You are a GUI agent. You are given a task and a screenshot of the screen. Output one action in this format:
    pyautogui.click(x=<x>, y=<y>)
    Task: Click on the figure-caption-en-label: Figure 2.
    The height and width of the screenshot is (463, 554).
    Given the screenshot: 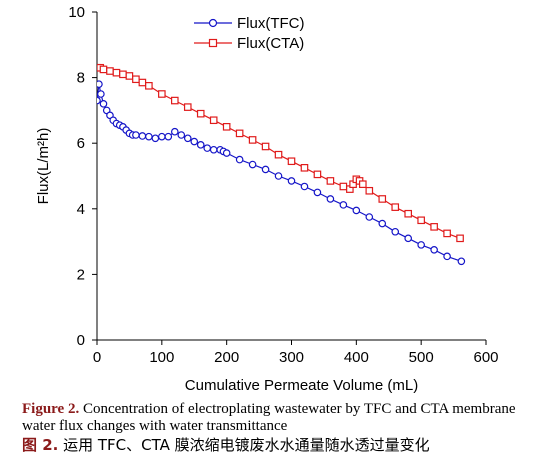 What is the action you would take?
    pyautogui.click(x=51, y=409)
    